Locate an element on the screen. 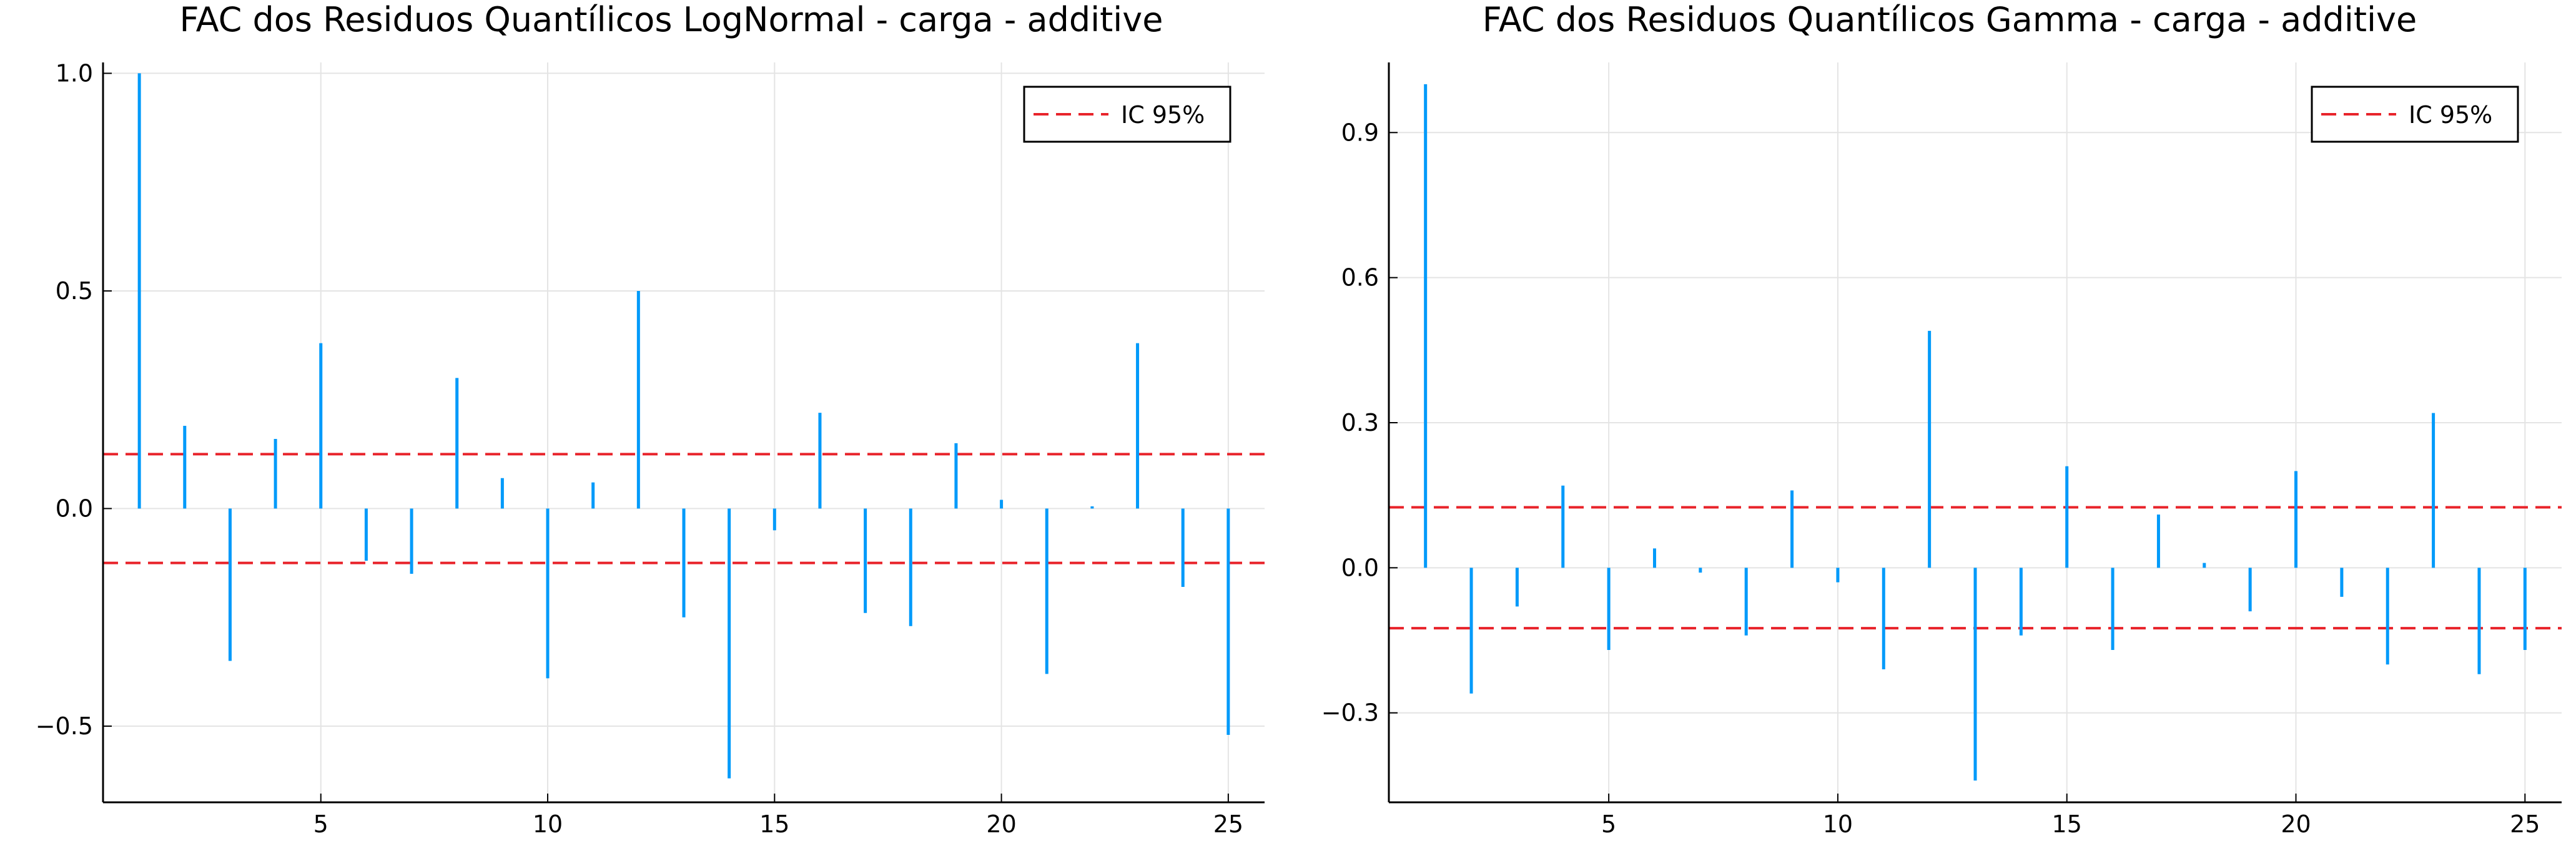 The height and width of the screenshot is (861, 2576). y-tick-label: 1.0 is located at coordinates (74, 73).